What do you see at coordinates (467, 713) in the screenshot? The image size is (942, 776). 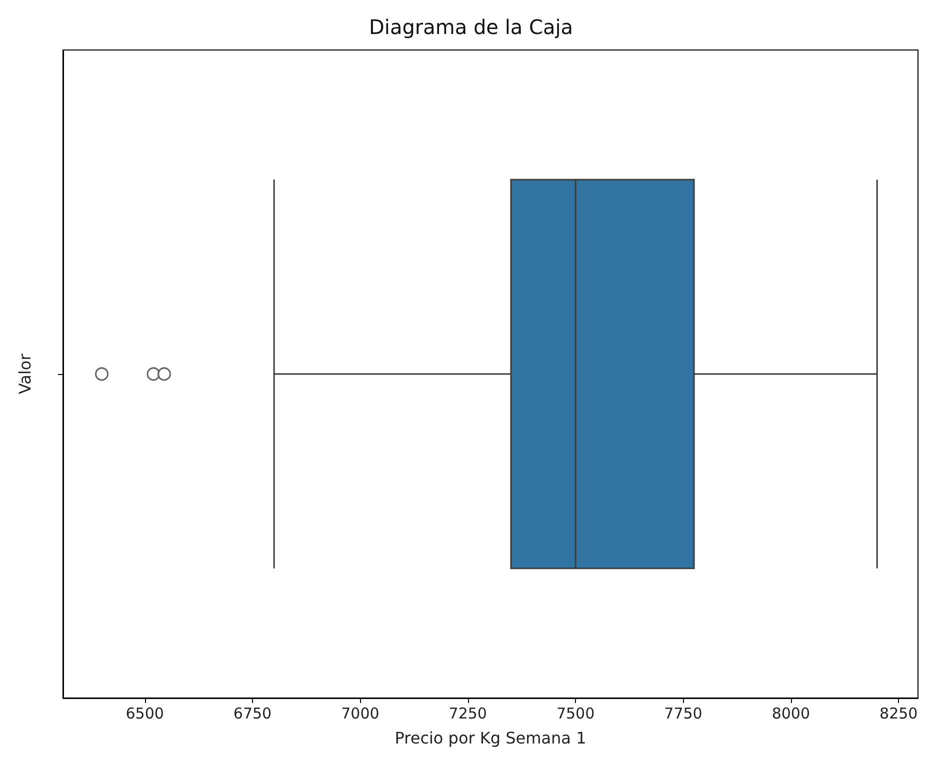 I see `x-tick-label: 7250` at bounding box center [467, 713].